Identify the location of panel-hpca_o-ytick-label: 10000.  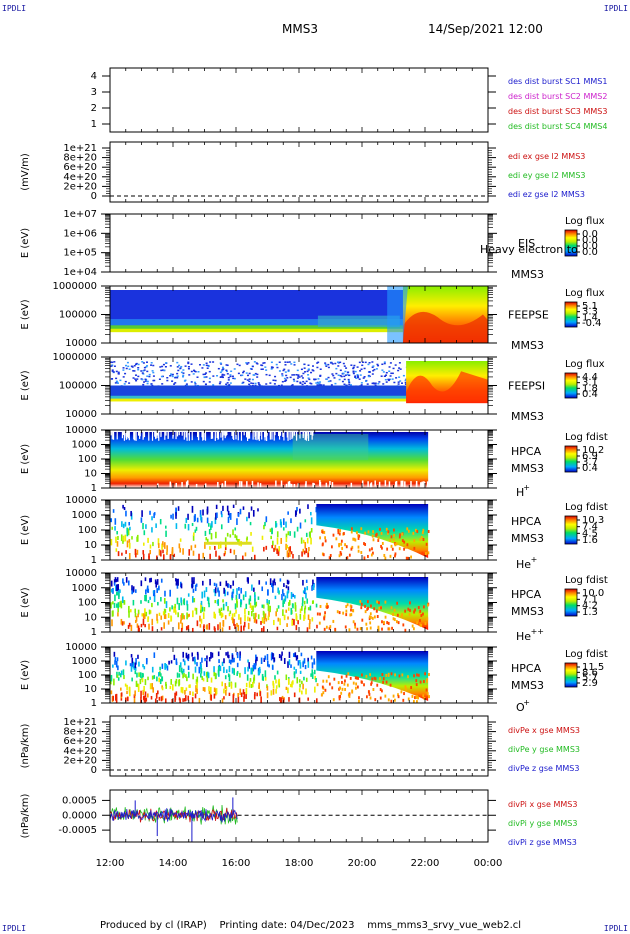
(81, 647).